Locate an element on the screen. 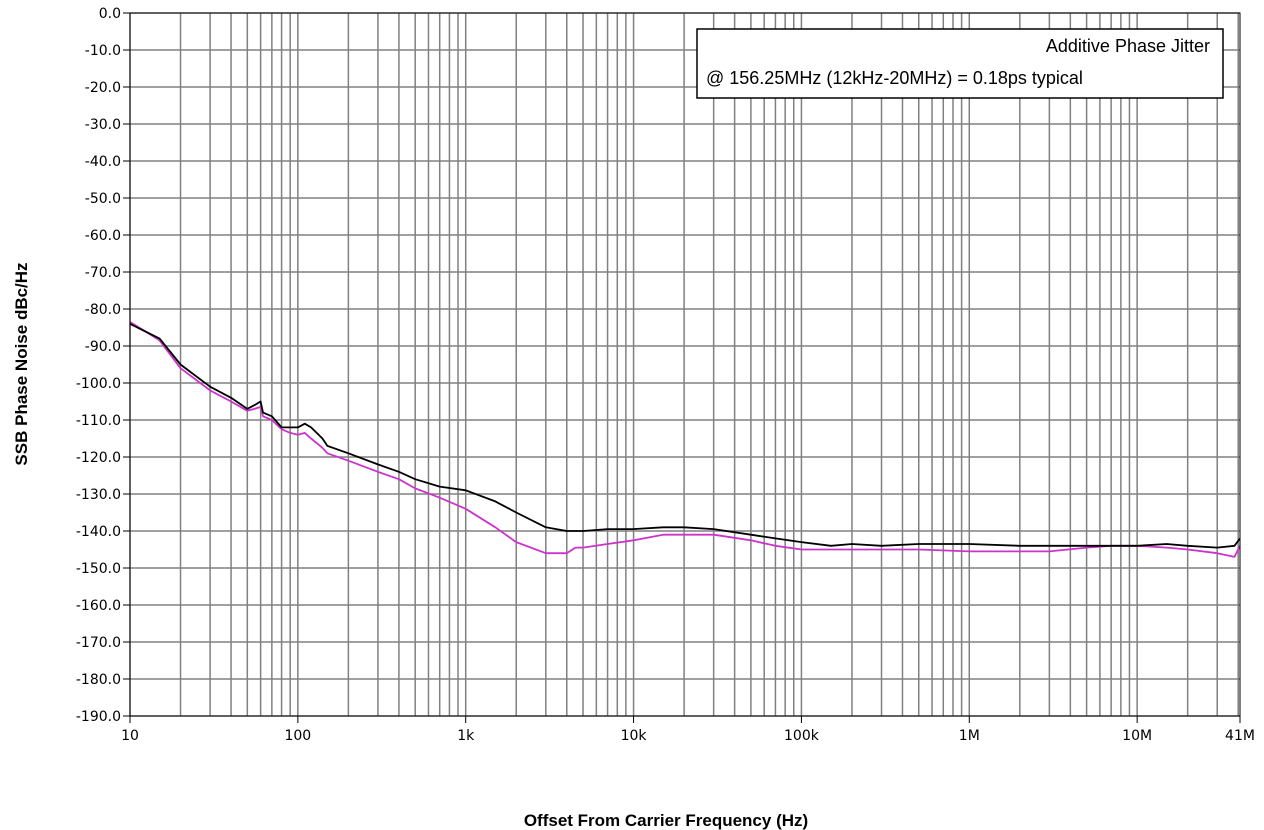 The image size is (1264, 830). x-tick-label: 10k is located at coordinates (634, 736).